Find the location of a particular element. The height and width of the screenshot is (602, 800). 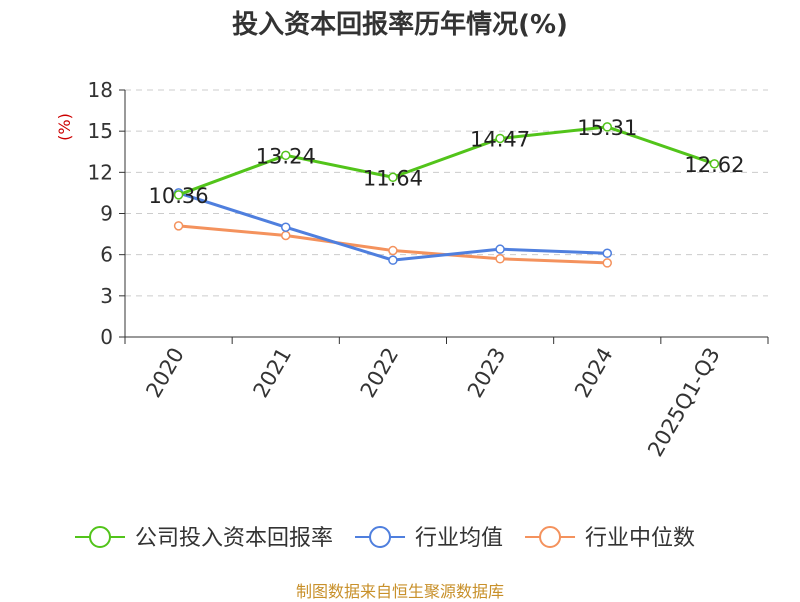

legend: 公司投入资本回报率 行业均值 行业中位数 is located at coordinates (385, 538).